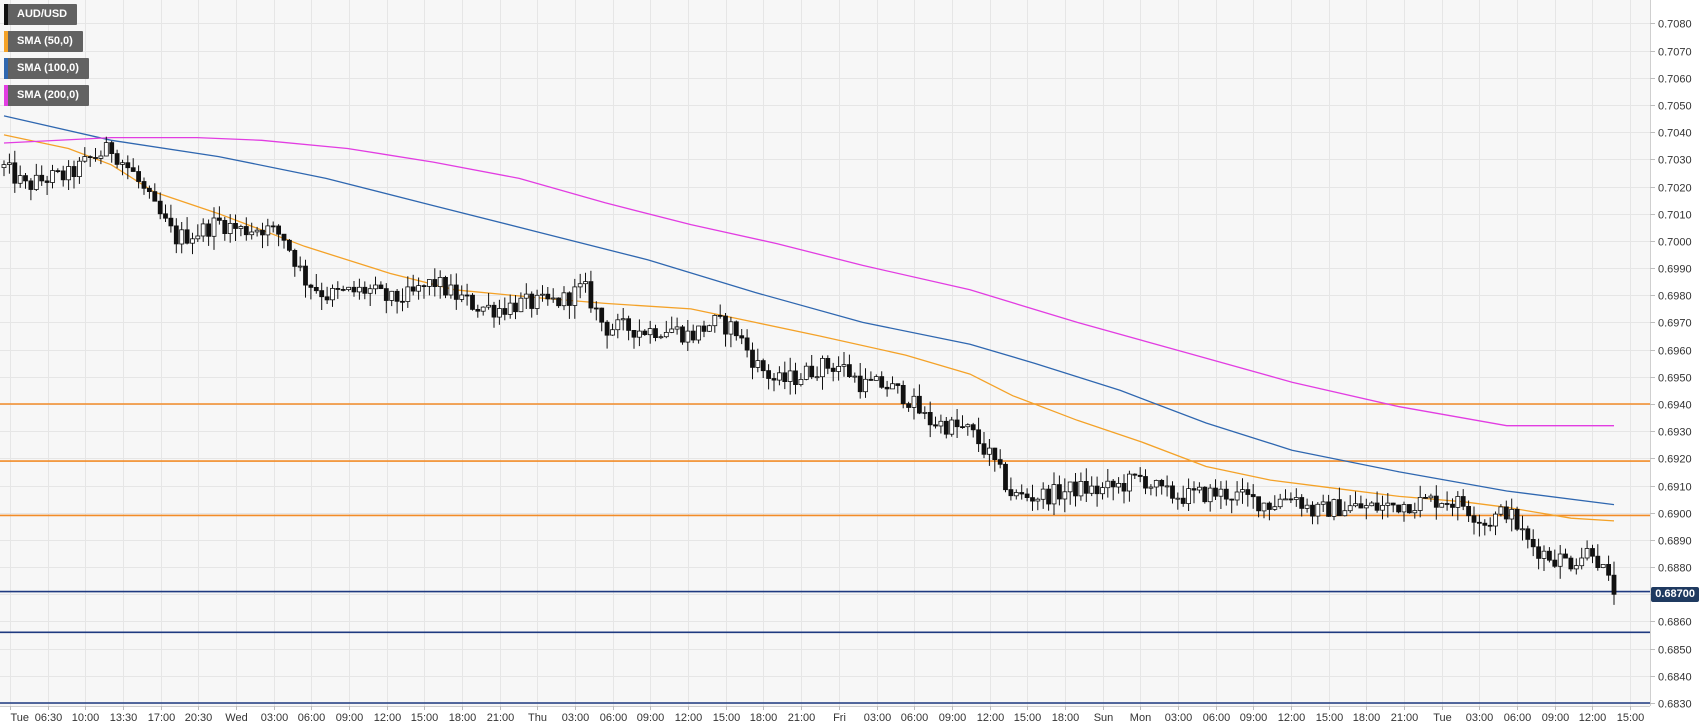 This screenshot has width=1707, height=728. Describe the element at coordinates (1675, 25) in the screenshot. I see `y-tick-label: 0.7080` at that location.